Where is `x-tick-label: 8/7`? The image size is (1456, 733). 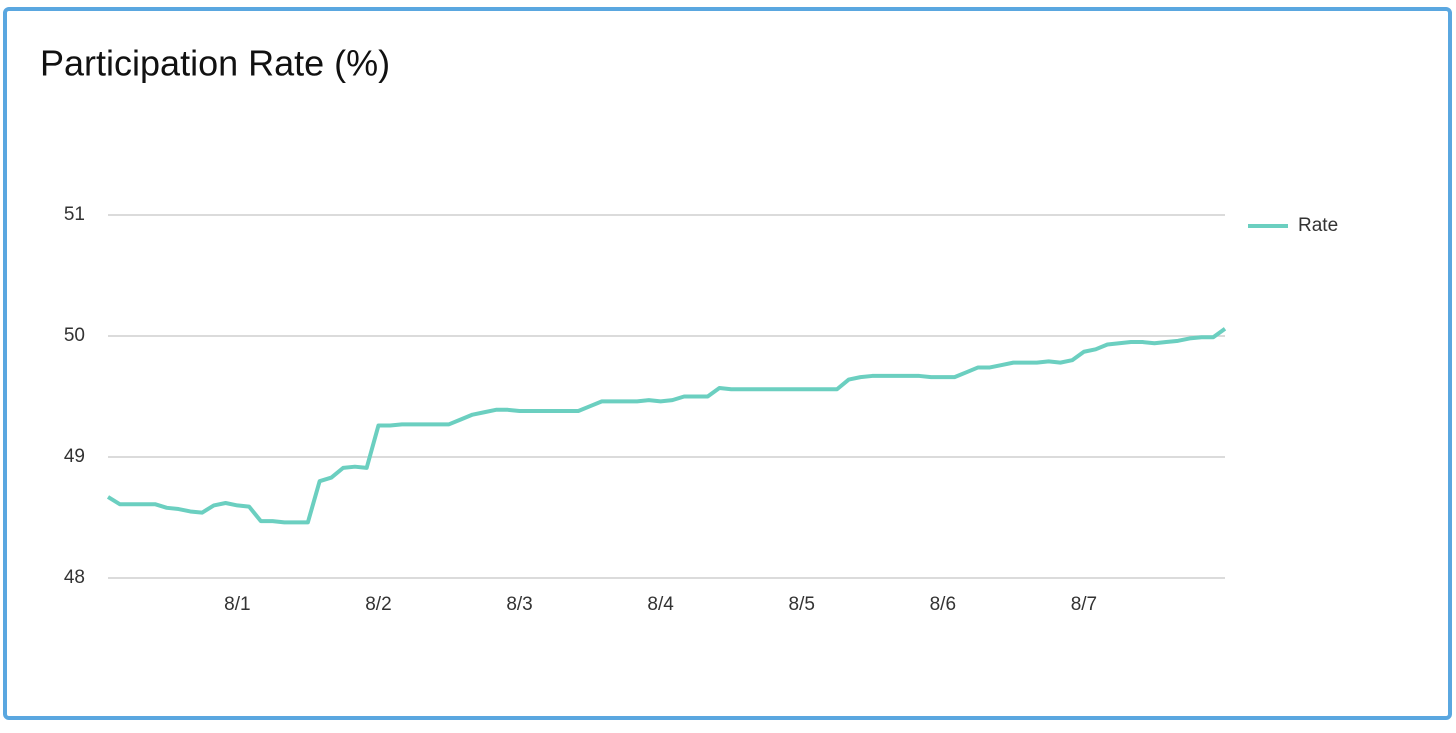
x-tick-label: 8/7 is located at coordinates (1084, 604).